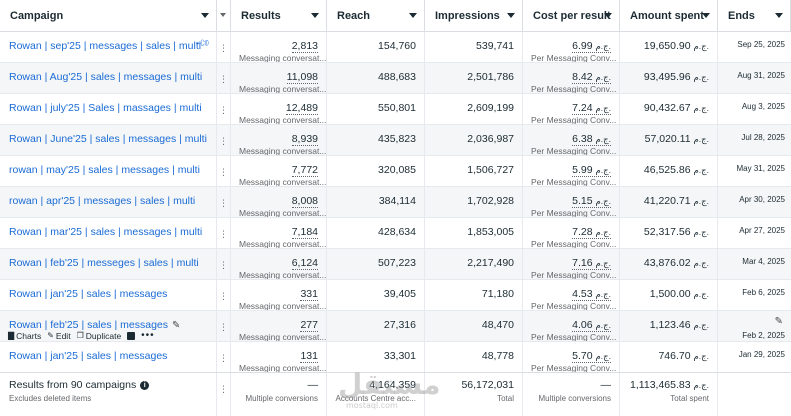 The height and width of the screenshot is (416, 791). I want to click on column-header-campaign: Campaign, so click(108, 15).